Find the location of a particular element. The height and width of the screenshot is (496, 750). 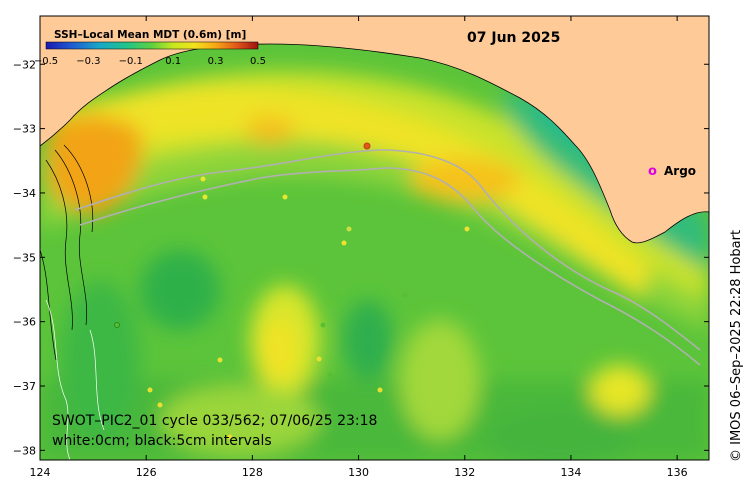

y-tick-label: −36 is located at coordinates (24, 322).